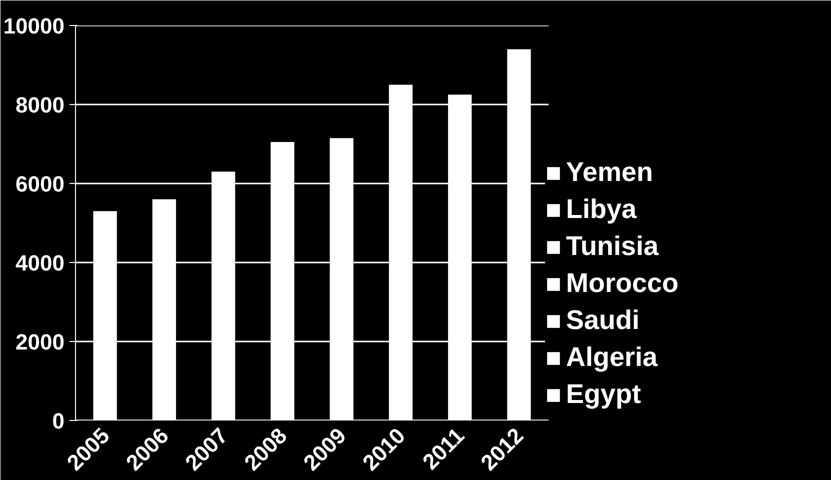  I want to click on y-tick-label: 0, so click(58, 421).